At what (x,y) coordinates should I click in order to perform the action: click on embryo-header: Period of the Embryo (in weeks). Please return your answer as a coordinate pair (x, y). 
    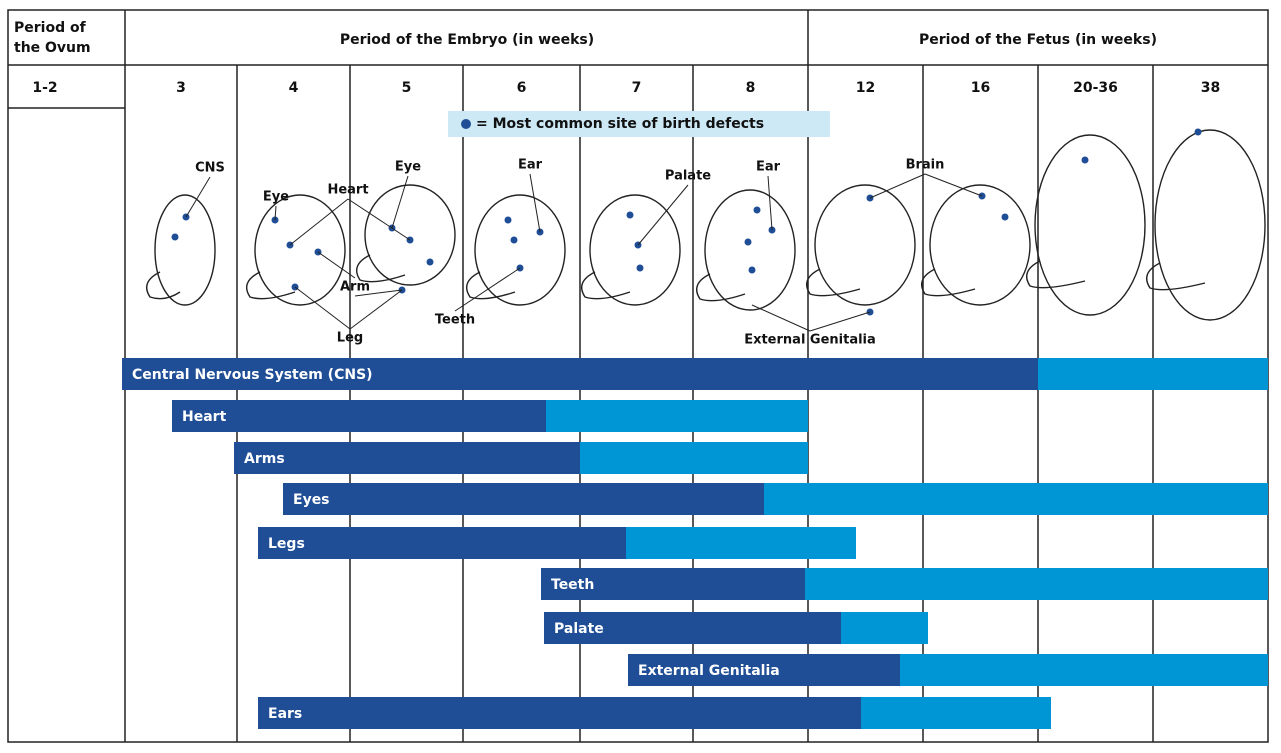
    Looking at the image, I should click on (467, 40).